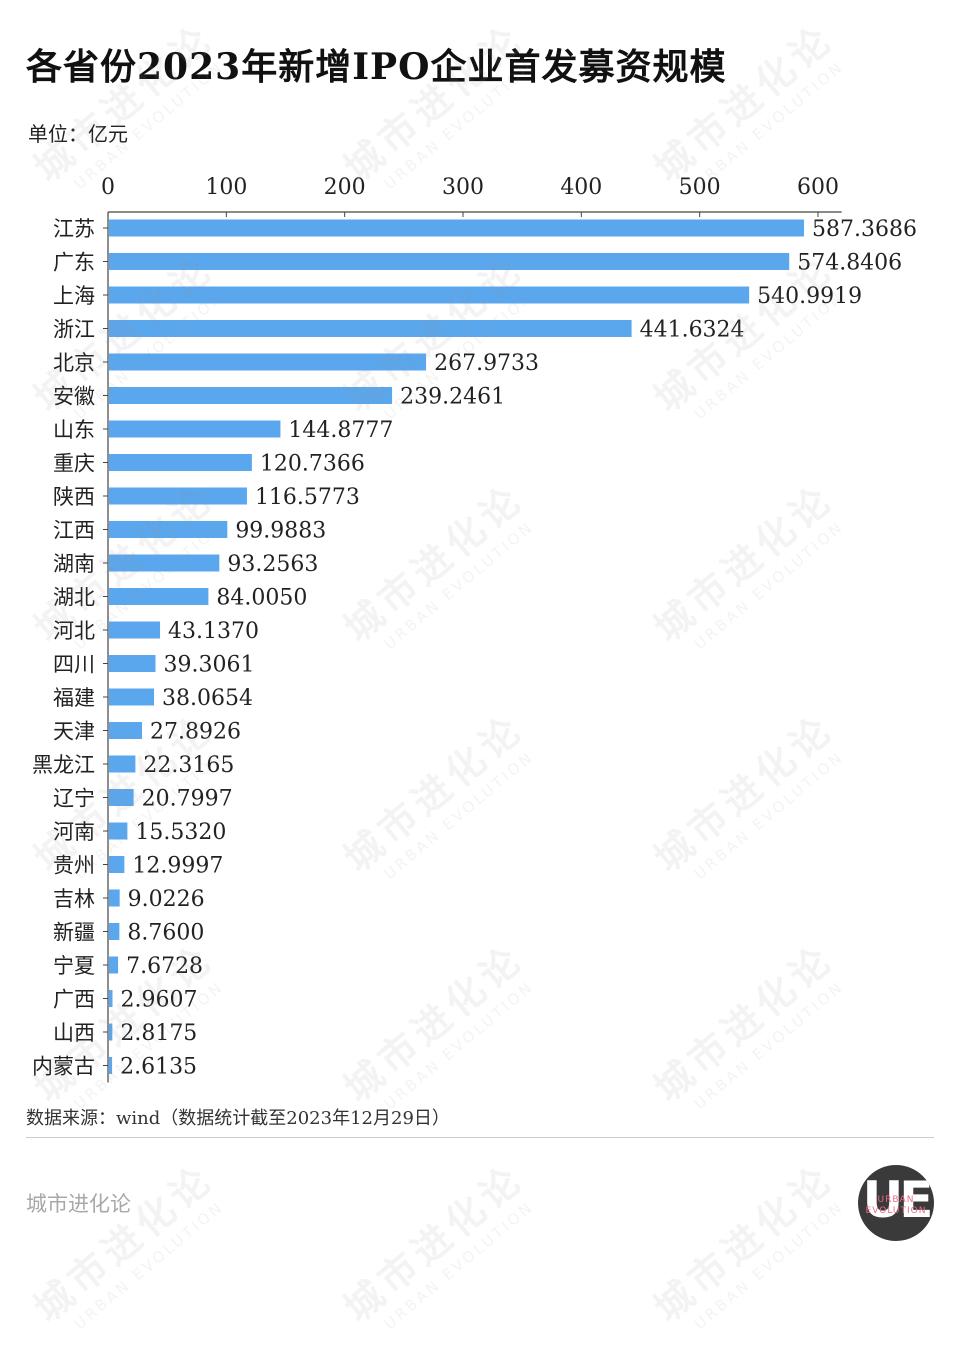  Describe the element at coordinates (74, 363) in the screenshot. I see `category-label: 北京` at that location.